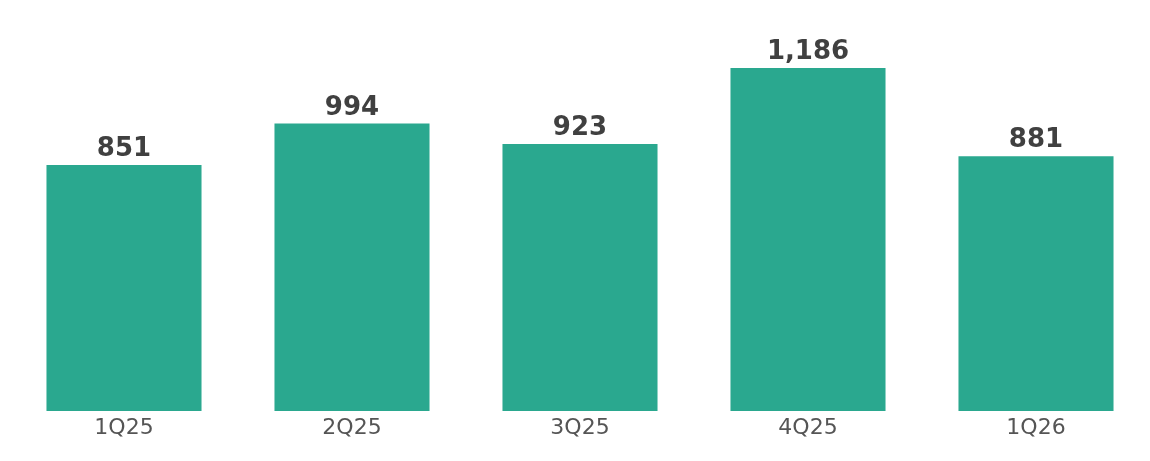 Image resolution: width=1150 pixels, height=461 pixels. I want to click on x-tick-label: 3Q25, so click(580, 426).